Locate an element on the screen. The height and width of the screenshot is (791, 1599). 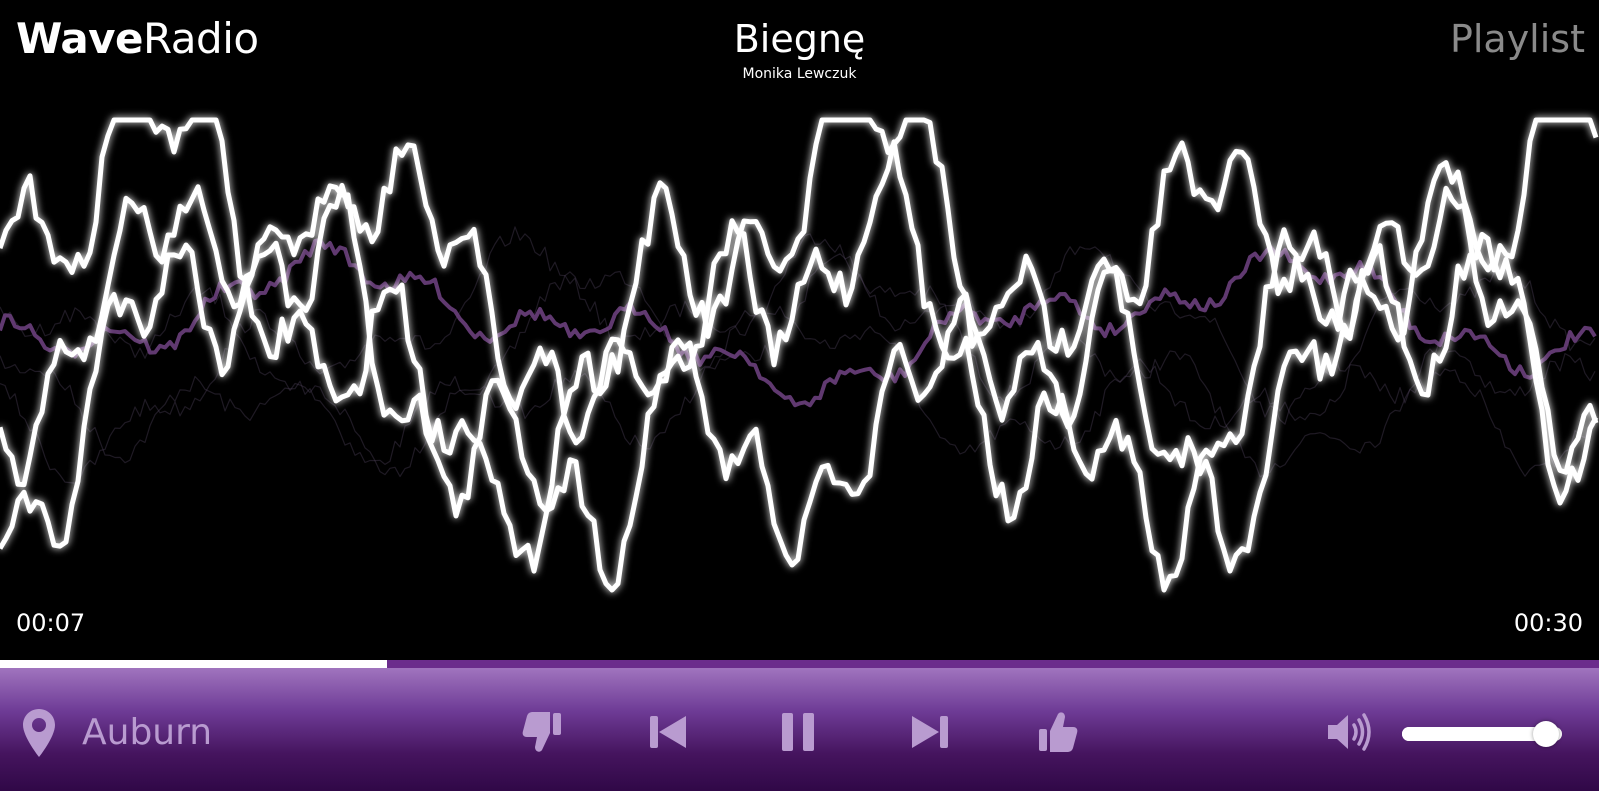
location-label: Auburn is located at coordinates (147, 732).